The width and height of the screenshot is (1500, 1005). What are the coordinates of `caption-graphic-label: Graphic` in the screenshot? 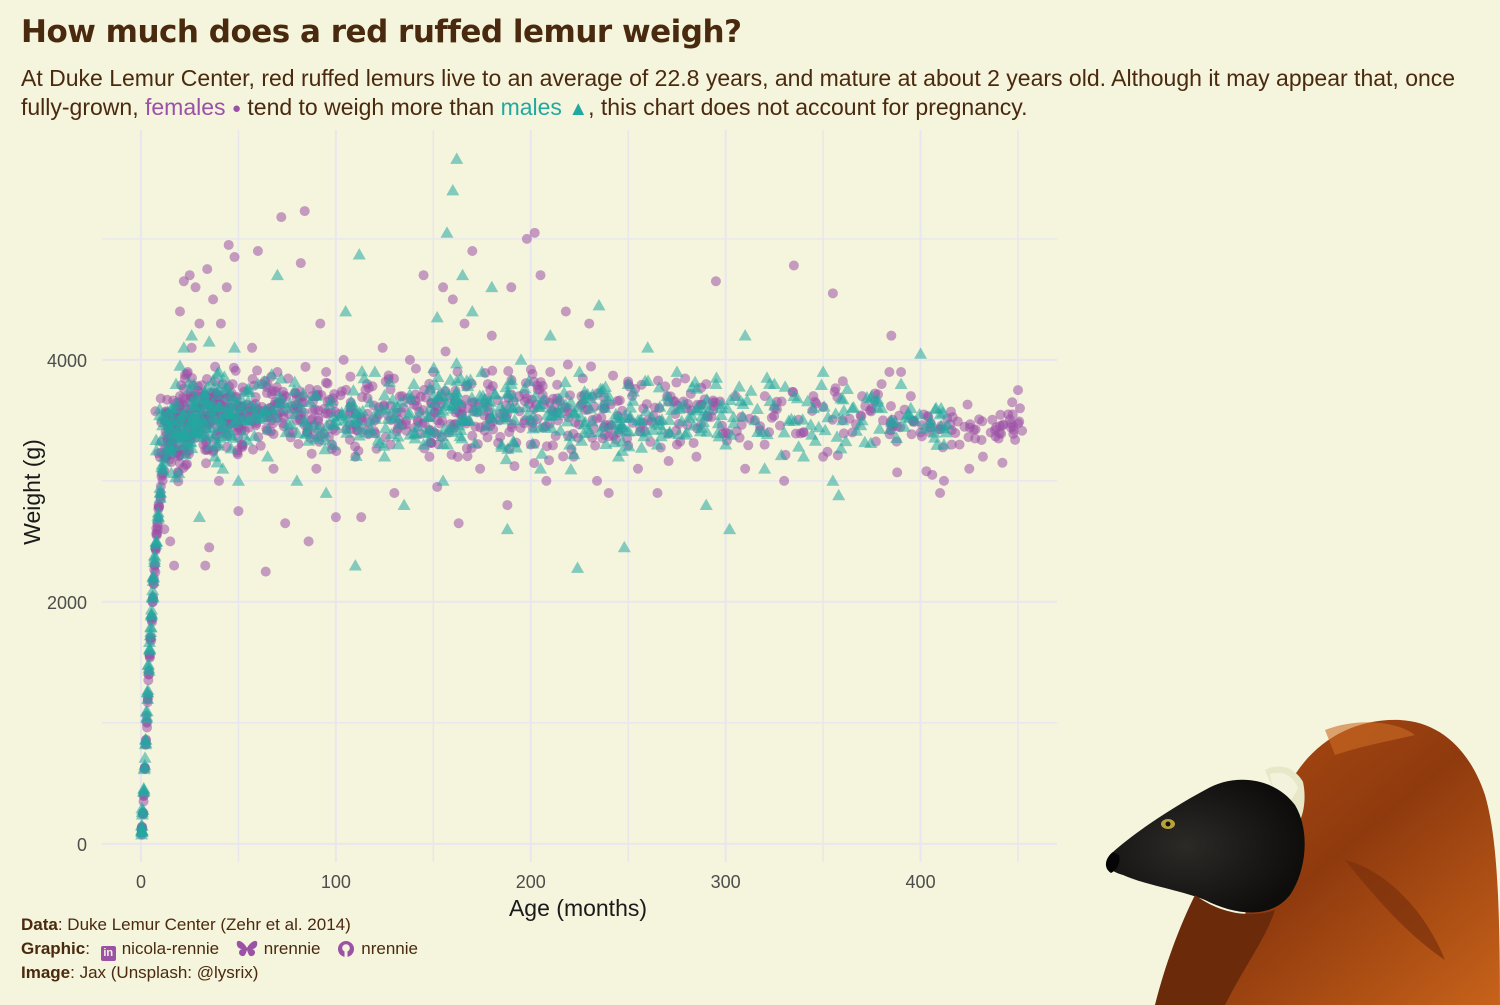 It's located at (53, 948).